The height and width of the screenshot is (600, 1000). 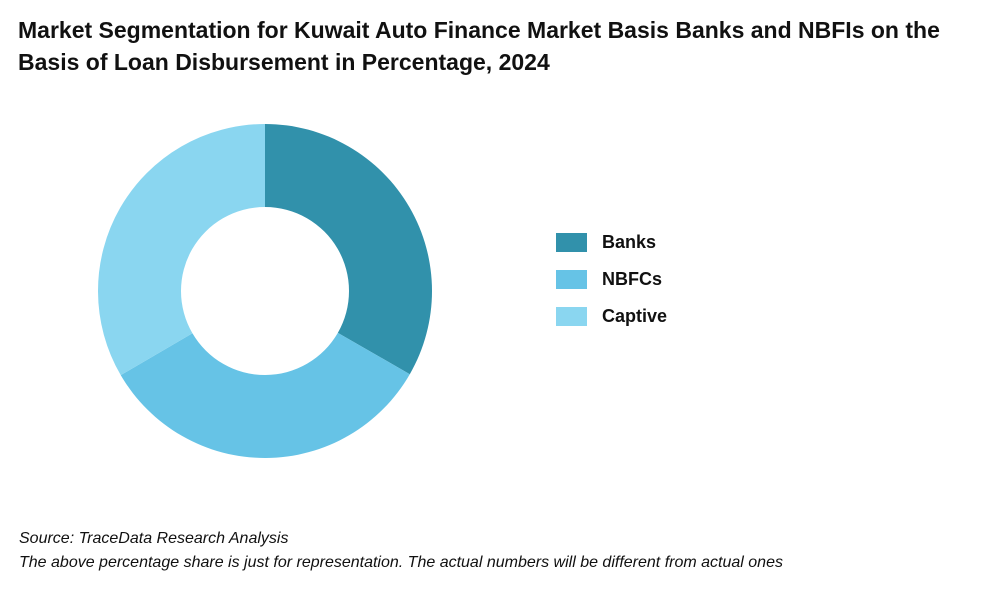 What do you see at coordinates (571, 279) in the screenshot?
I see `legend-swatch-nbfcs` at bounding box center [571, 279].